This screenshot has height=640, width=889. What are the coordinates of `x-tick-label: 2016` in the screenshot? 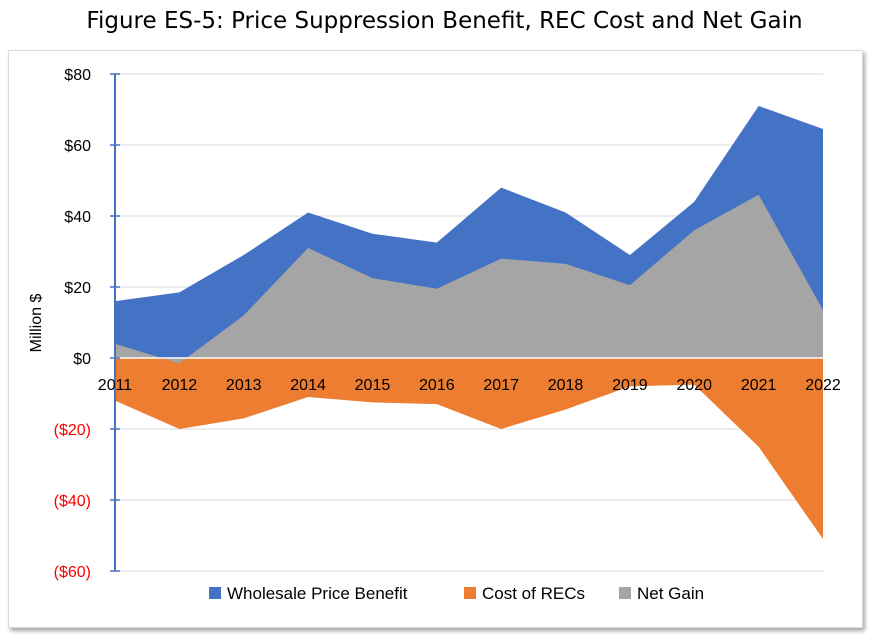 It's located at (437, 385).